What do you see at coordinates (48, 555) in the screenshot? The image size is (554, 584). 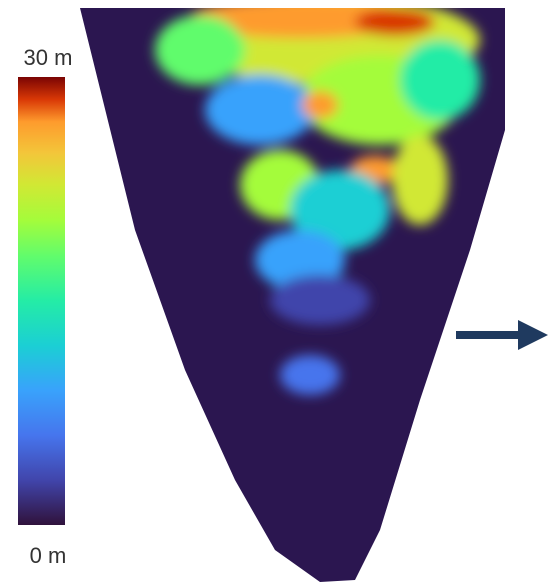 I see `colorbar-min-label: 0 m` at bounding box center [48, 555].